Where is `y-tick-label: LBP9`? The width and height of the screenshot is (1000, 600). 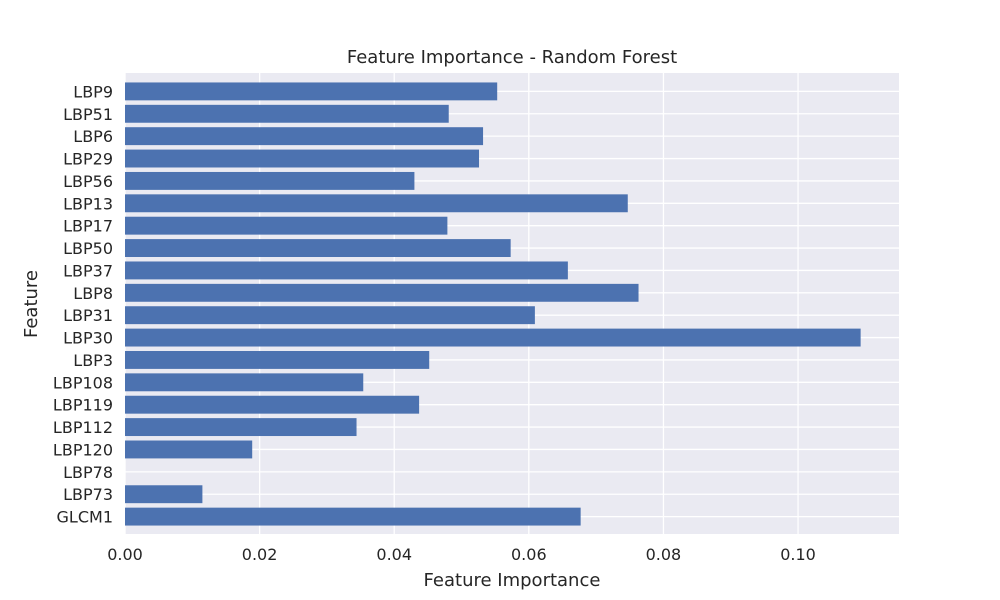
y-tick-label: LBP9 is located at coordinates (93, 91).